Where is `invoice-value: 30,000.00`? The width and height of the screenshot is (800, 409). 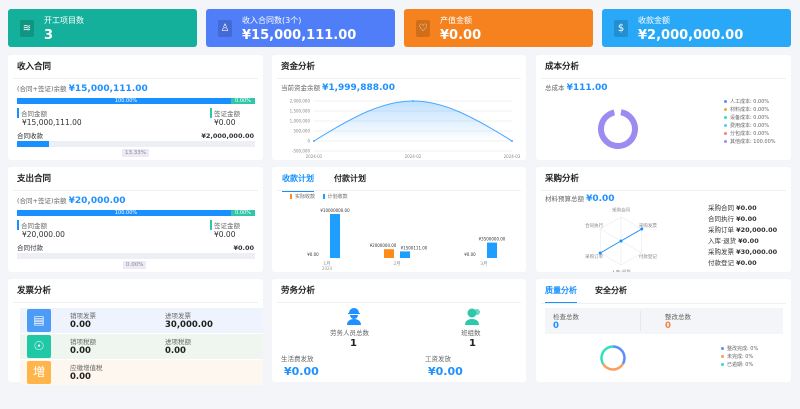
invoice-value: 30,000.00 is located at coordinates (189, 325).